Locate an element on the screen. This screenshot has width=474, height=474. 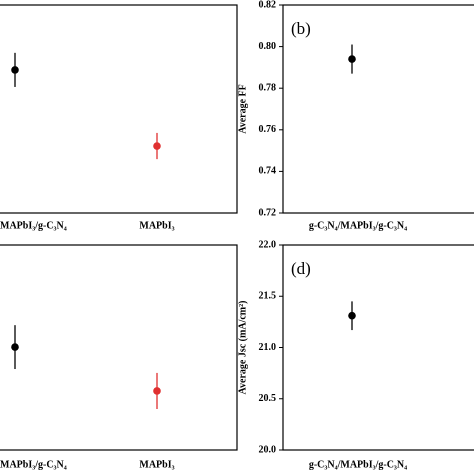
panel-label: (d) is located at coordinates (301, 268).